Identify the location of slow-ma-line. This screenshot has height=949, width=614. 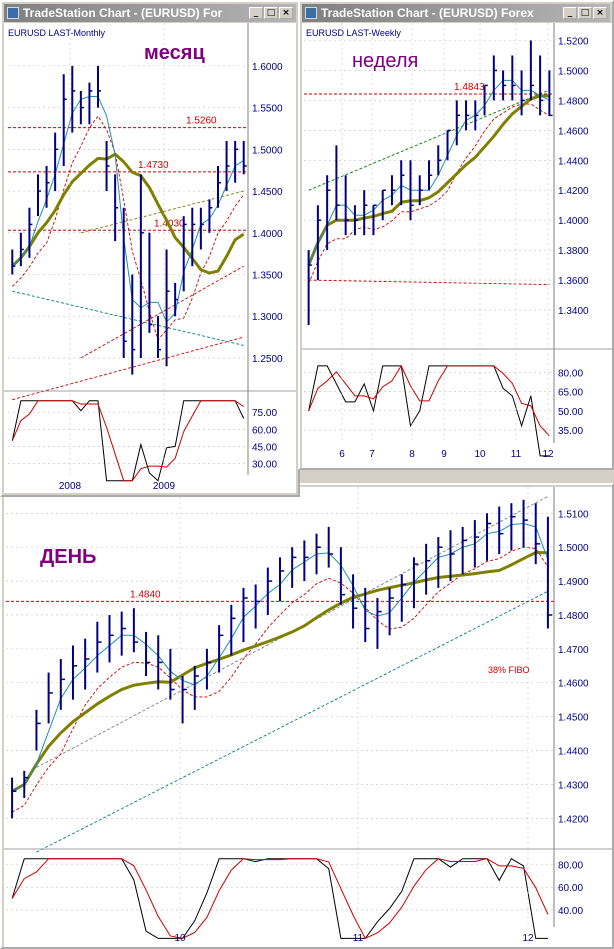
(128, 213).